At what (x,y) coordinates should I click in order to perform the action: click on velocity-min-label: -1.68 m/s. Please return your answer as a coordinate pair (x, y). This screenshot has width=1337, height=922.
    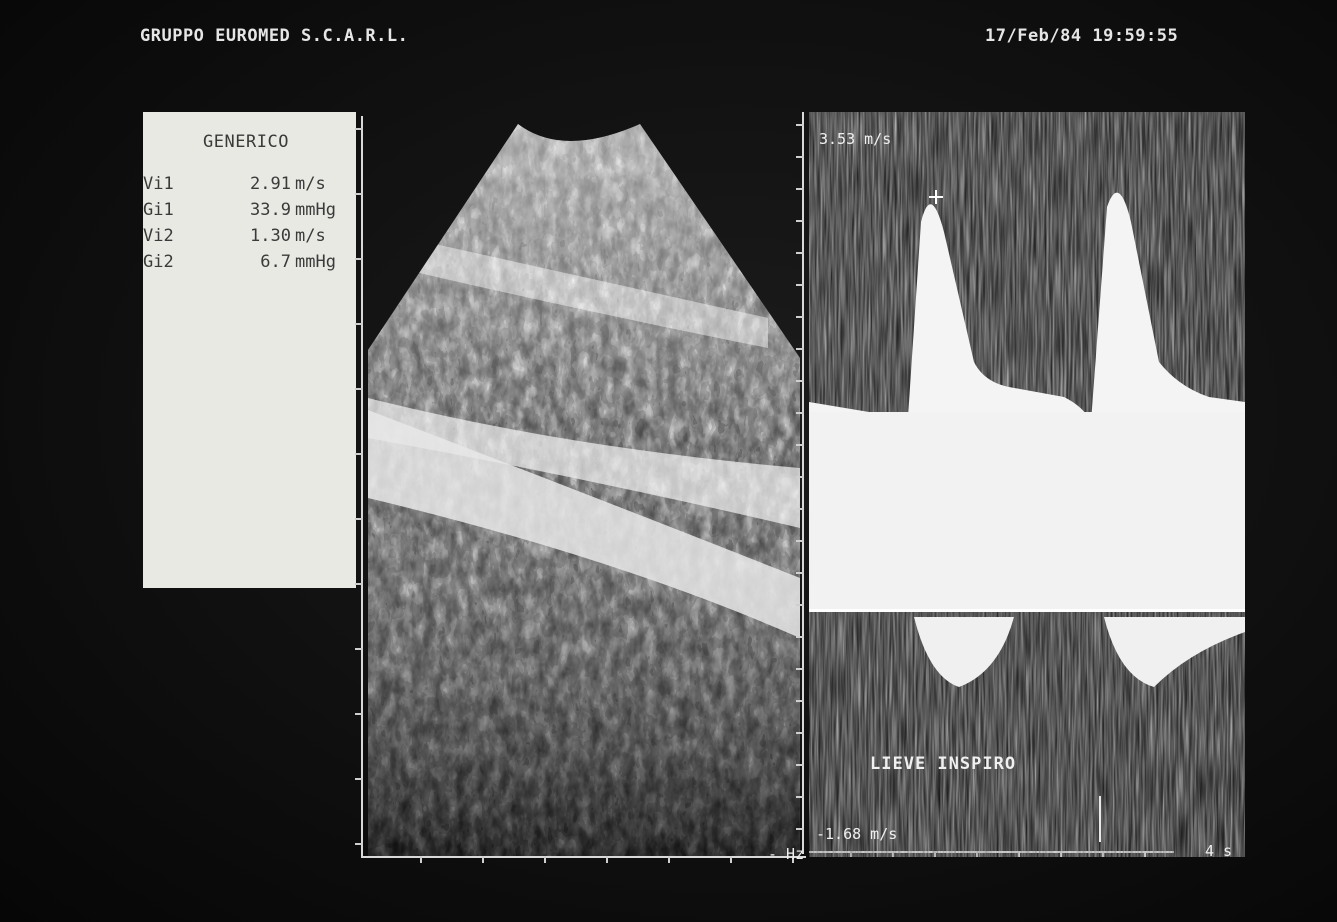
    Looking at the image, I should click on (857, 834).